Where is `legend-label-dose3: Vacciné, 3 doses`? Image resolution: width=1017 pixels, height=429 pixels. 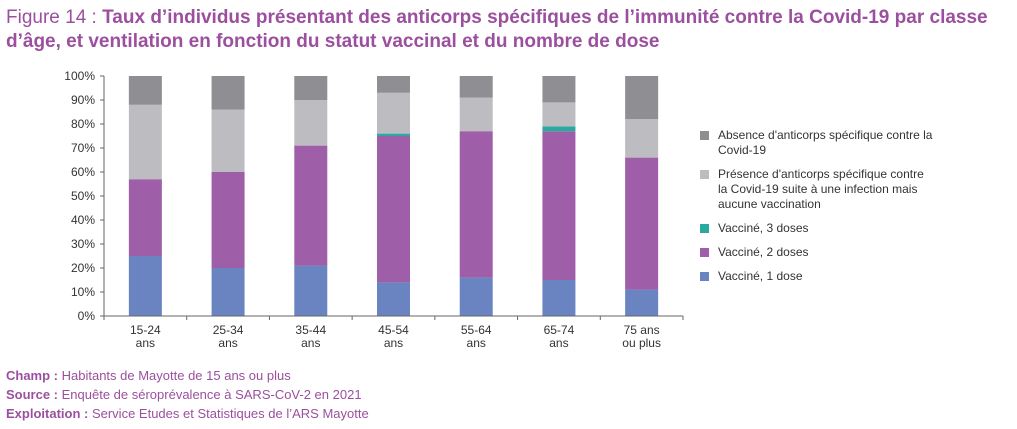
legend-label-dose3: Vacciné, 3 doses is located at coordinates (763, 228).